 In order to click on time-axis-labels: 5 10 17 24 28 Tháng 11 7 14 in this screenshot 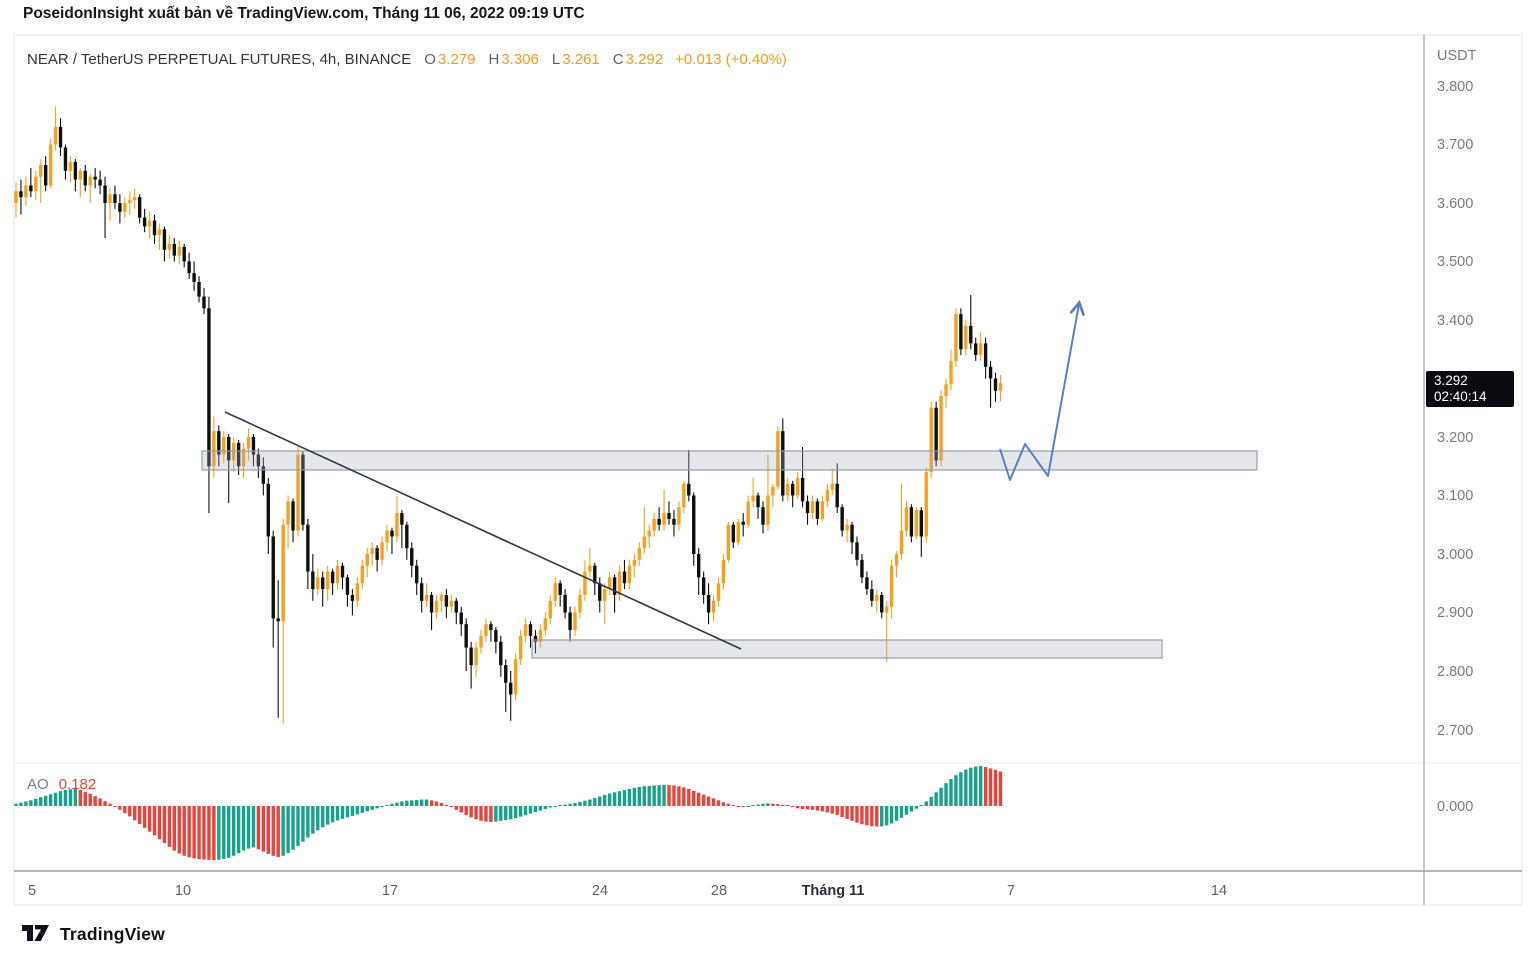, I will do `click(627, 891)`.